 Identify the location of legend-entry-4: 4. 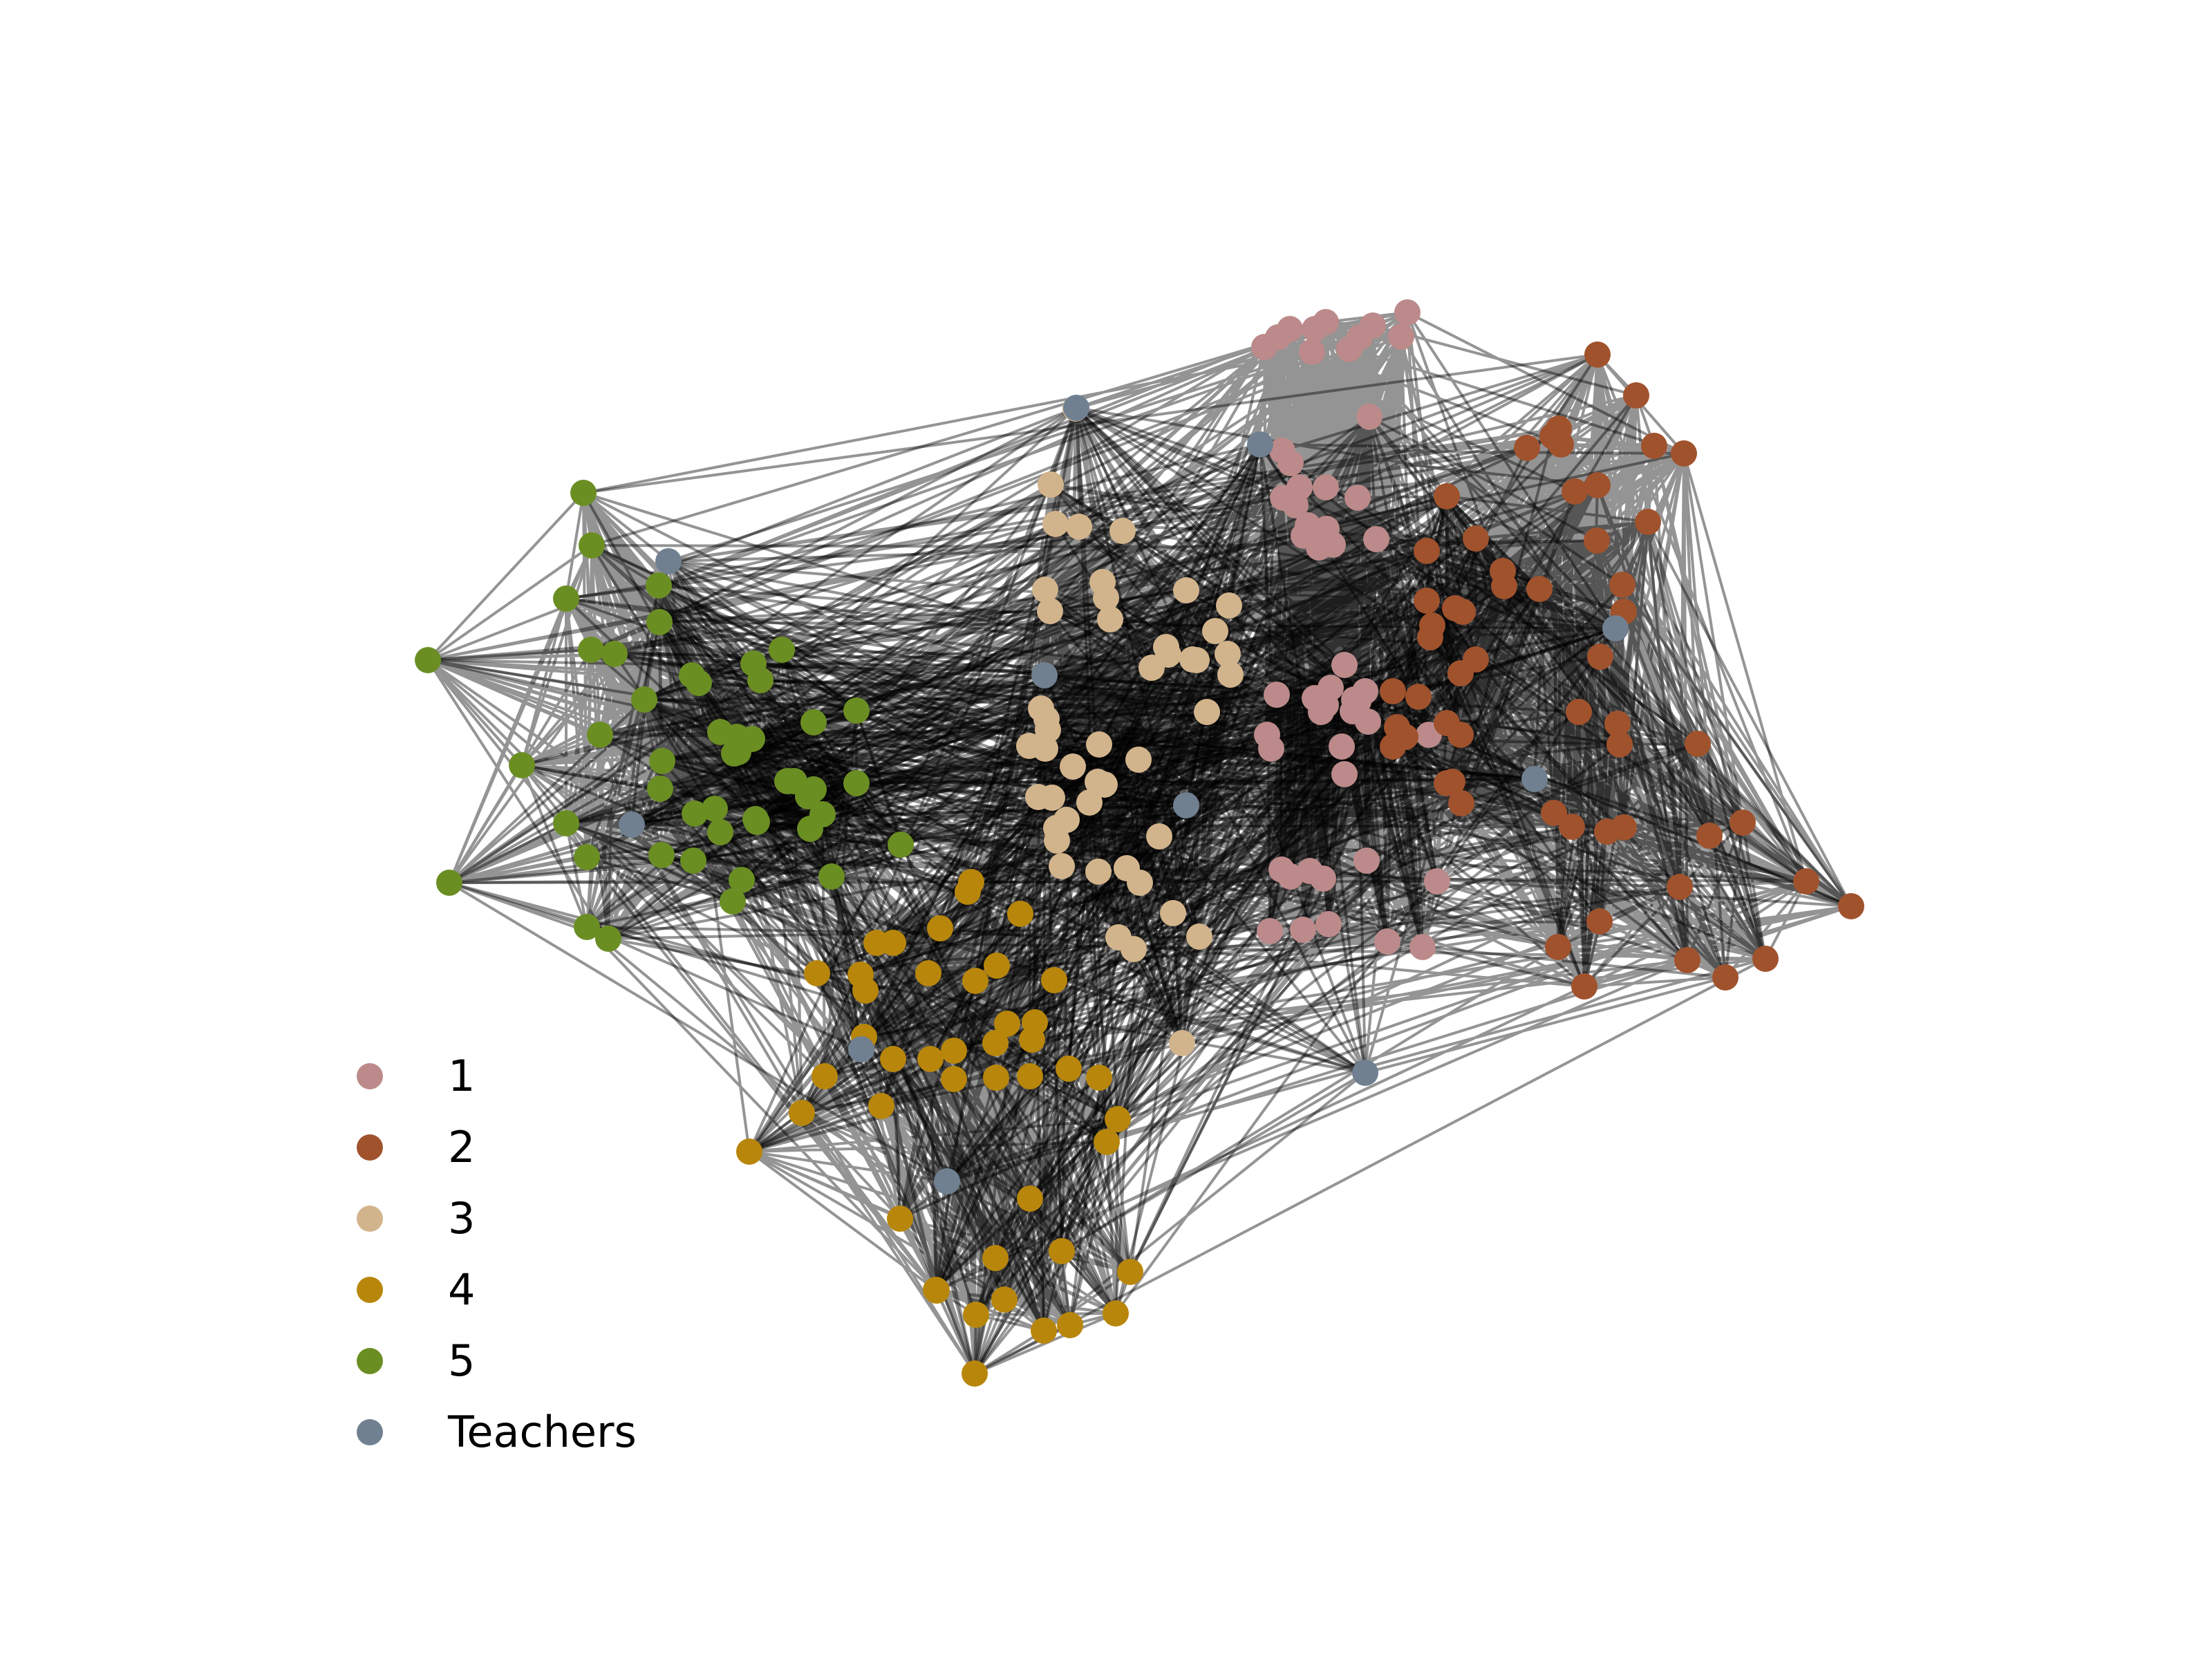
(491, 1289).